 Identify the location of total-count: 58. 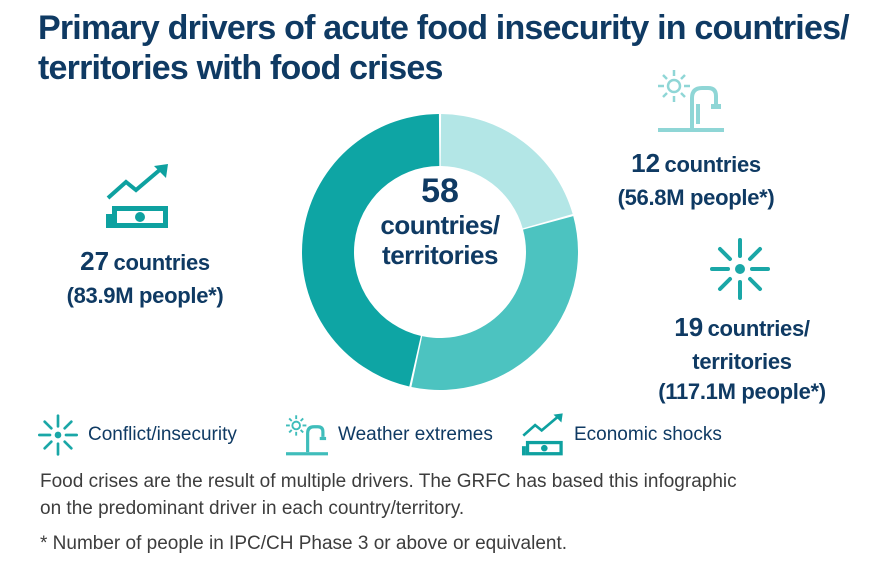
(440, 191).